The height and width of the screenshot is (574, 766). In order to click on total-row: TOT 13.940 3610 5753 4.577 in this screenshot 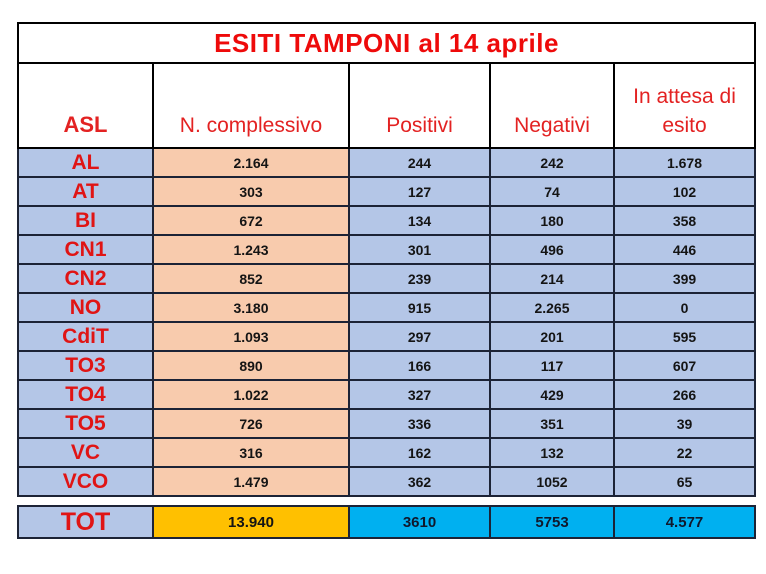, I will do `click(386, 522)`.